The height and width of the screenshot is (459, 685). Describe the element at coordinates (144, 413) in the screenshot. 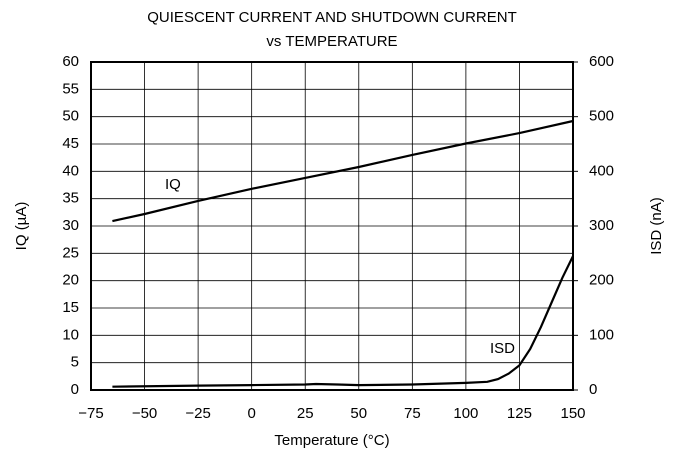

I see `x-tick-label: −50` at that location.